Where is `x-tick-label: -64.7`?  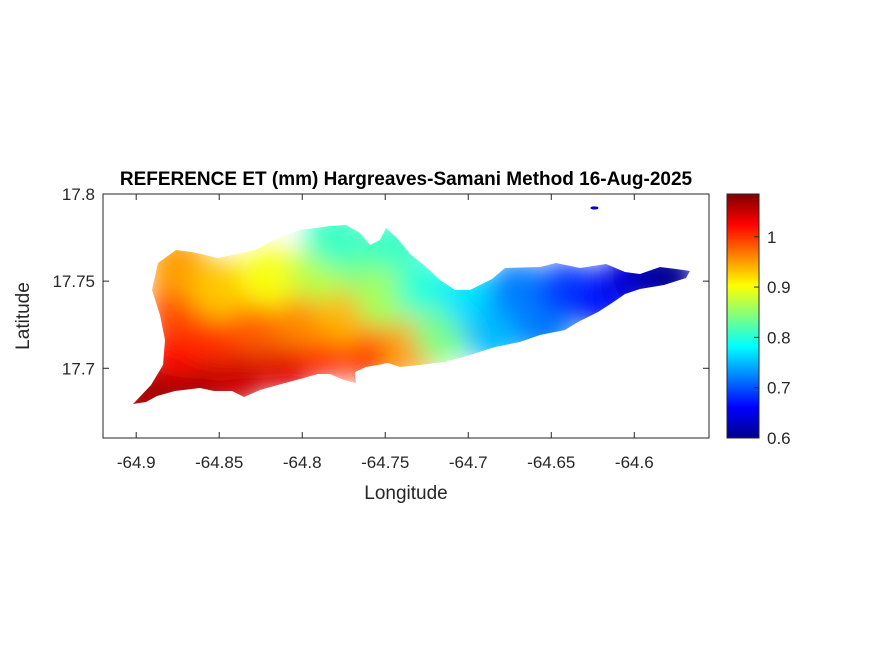 x-tick-label: -64.7 is located at coordinates (468, 462).